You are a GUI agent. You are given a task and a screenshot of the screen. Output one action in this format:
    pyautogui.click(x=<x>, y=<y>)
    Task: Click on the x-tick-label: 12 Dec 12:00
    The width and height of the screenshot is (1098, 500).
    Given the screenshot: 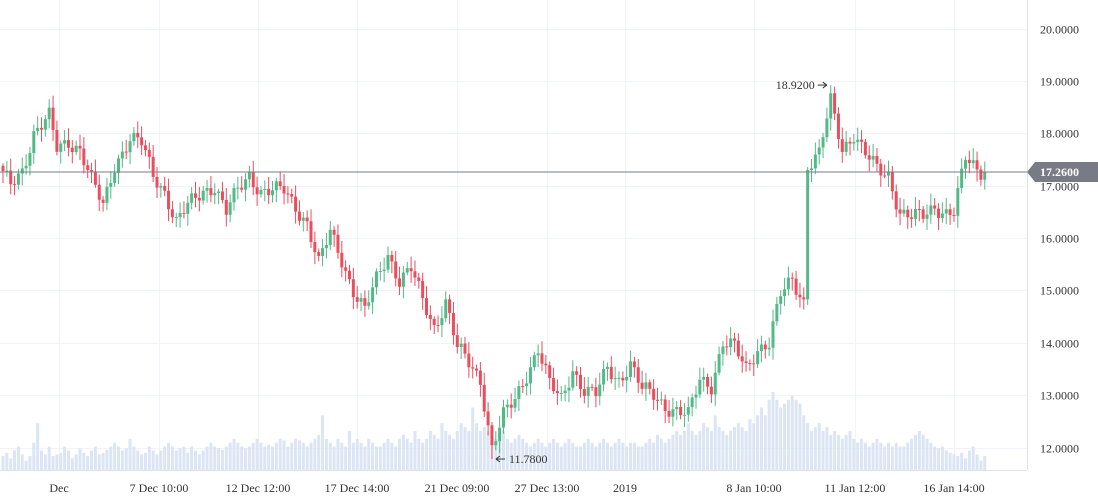 What is the action you would take?
    pyautogui.click(x=258, y=488)
    